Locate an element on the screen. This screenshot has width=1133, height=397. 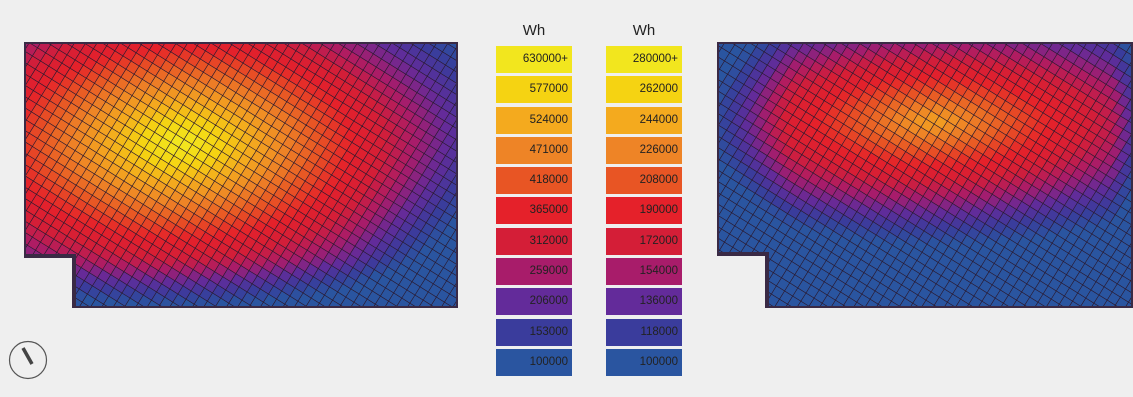
legend-swatch: 118000 is located at coordinates (644, 332).